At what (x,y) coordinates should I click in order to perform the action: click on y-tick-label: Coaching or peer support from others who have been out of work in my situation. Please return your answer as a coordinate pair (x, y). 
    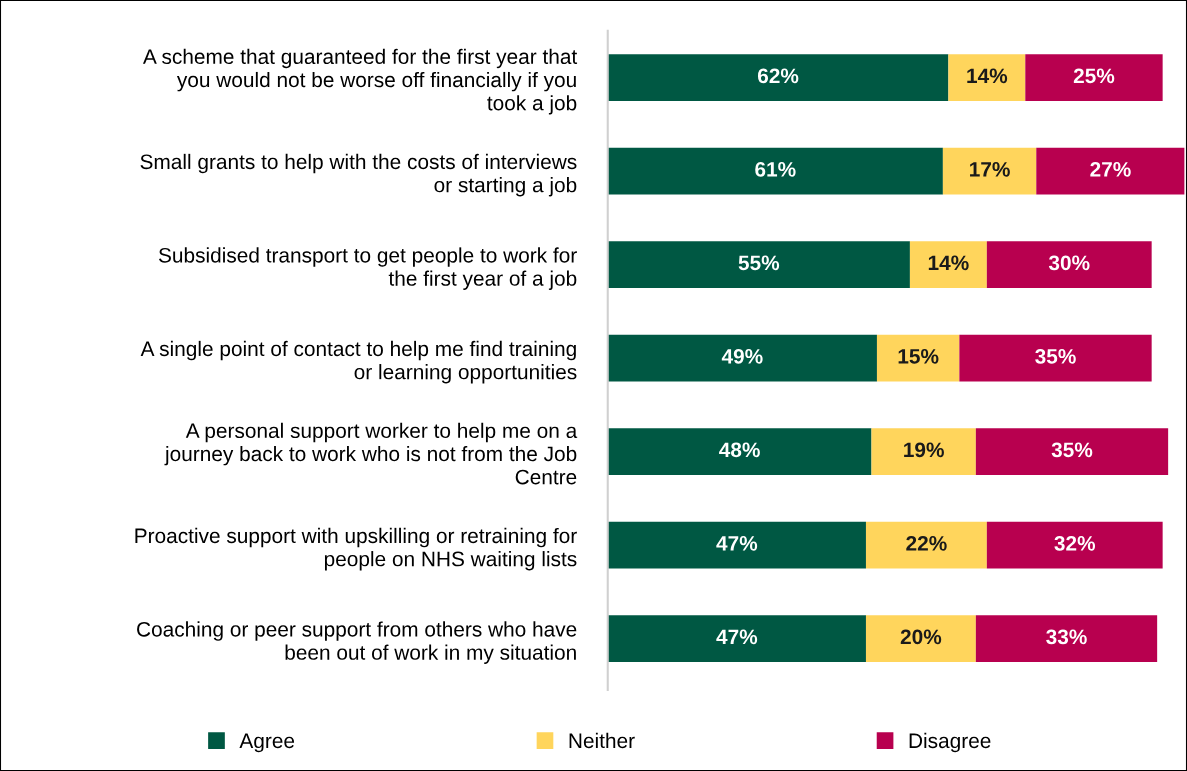
    Looking at the image, I should click on (357, 642).